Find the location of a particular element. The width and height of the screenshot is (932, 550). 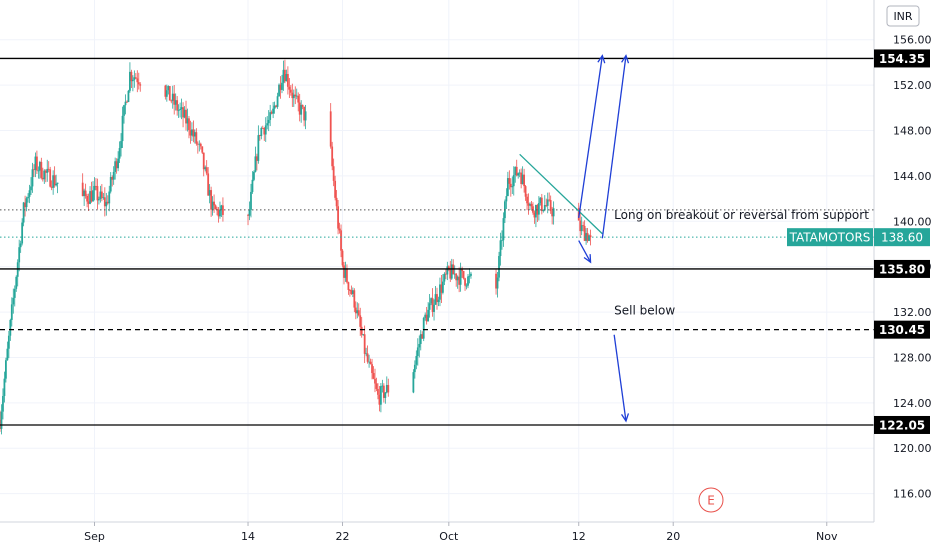

x-tick-label: Nov is located at coordinates (827, 536).